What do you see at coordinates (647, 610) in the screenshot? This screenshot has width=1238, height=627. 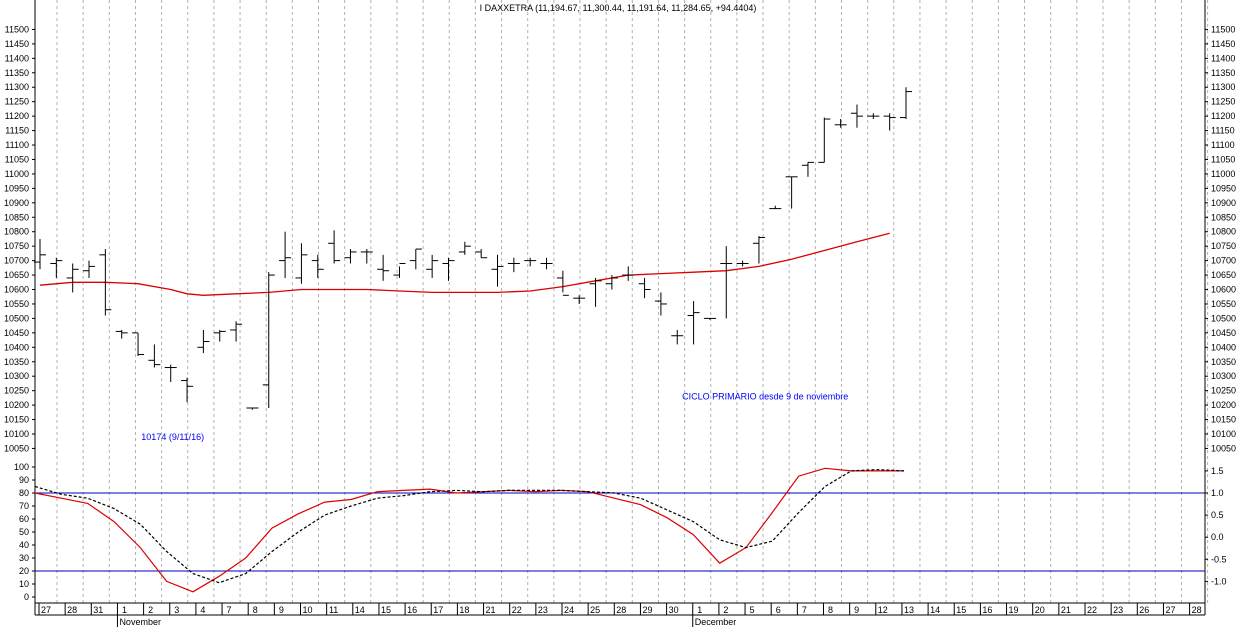 I see `date-tick-label: 29` at bounding box center [647, 610].